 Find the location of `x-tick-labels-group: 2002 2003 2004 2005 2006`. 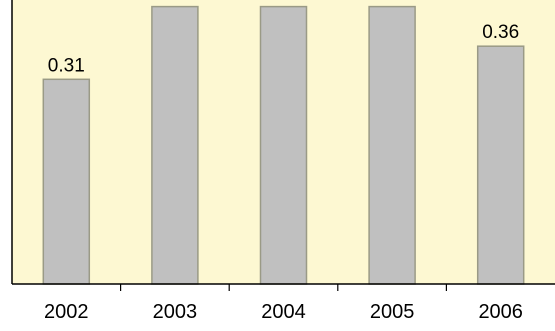

x-tick-labels-group: 2002 2003 2004 2005 2006 is located at coordinates (283, 312).